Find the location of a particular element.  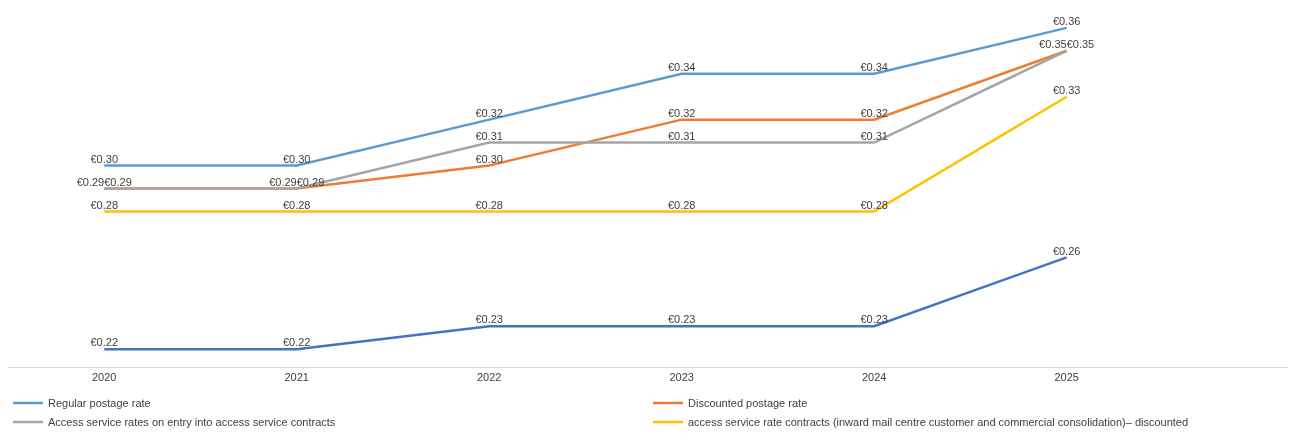

data-label: €0.33 is located at coordinates (1066, 89).